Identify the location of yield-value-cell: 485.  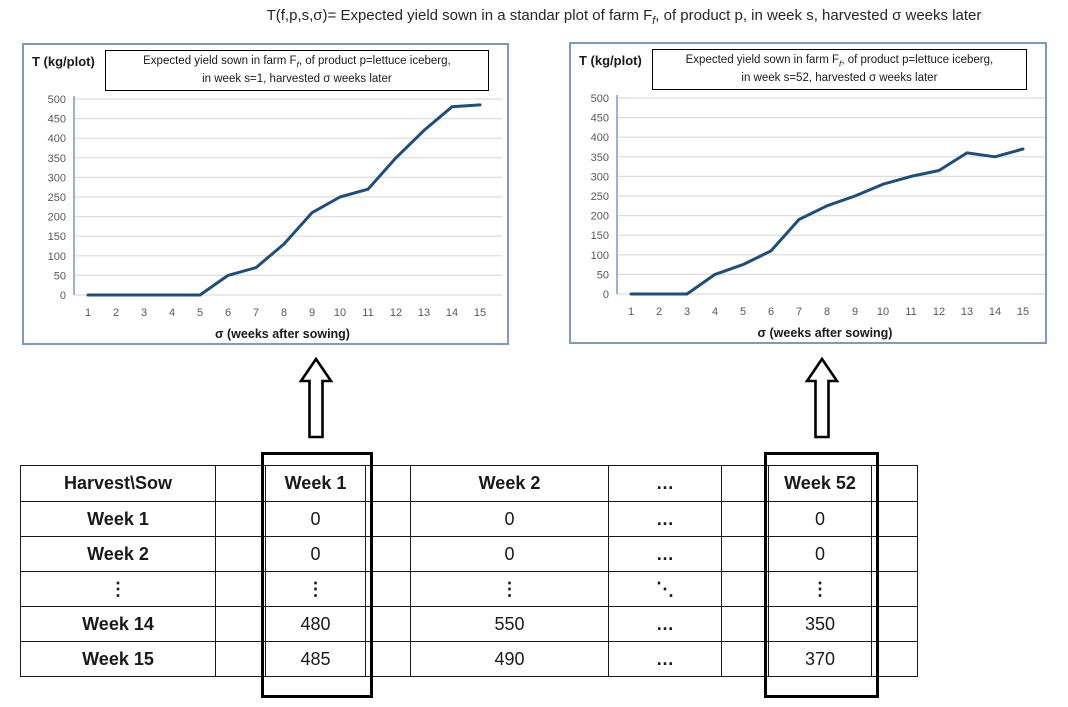
(315, 659).